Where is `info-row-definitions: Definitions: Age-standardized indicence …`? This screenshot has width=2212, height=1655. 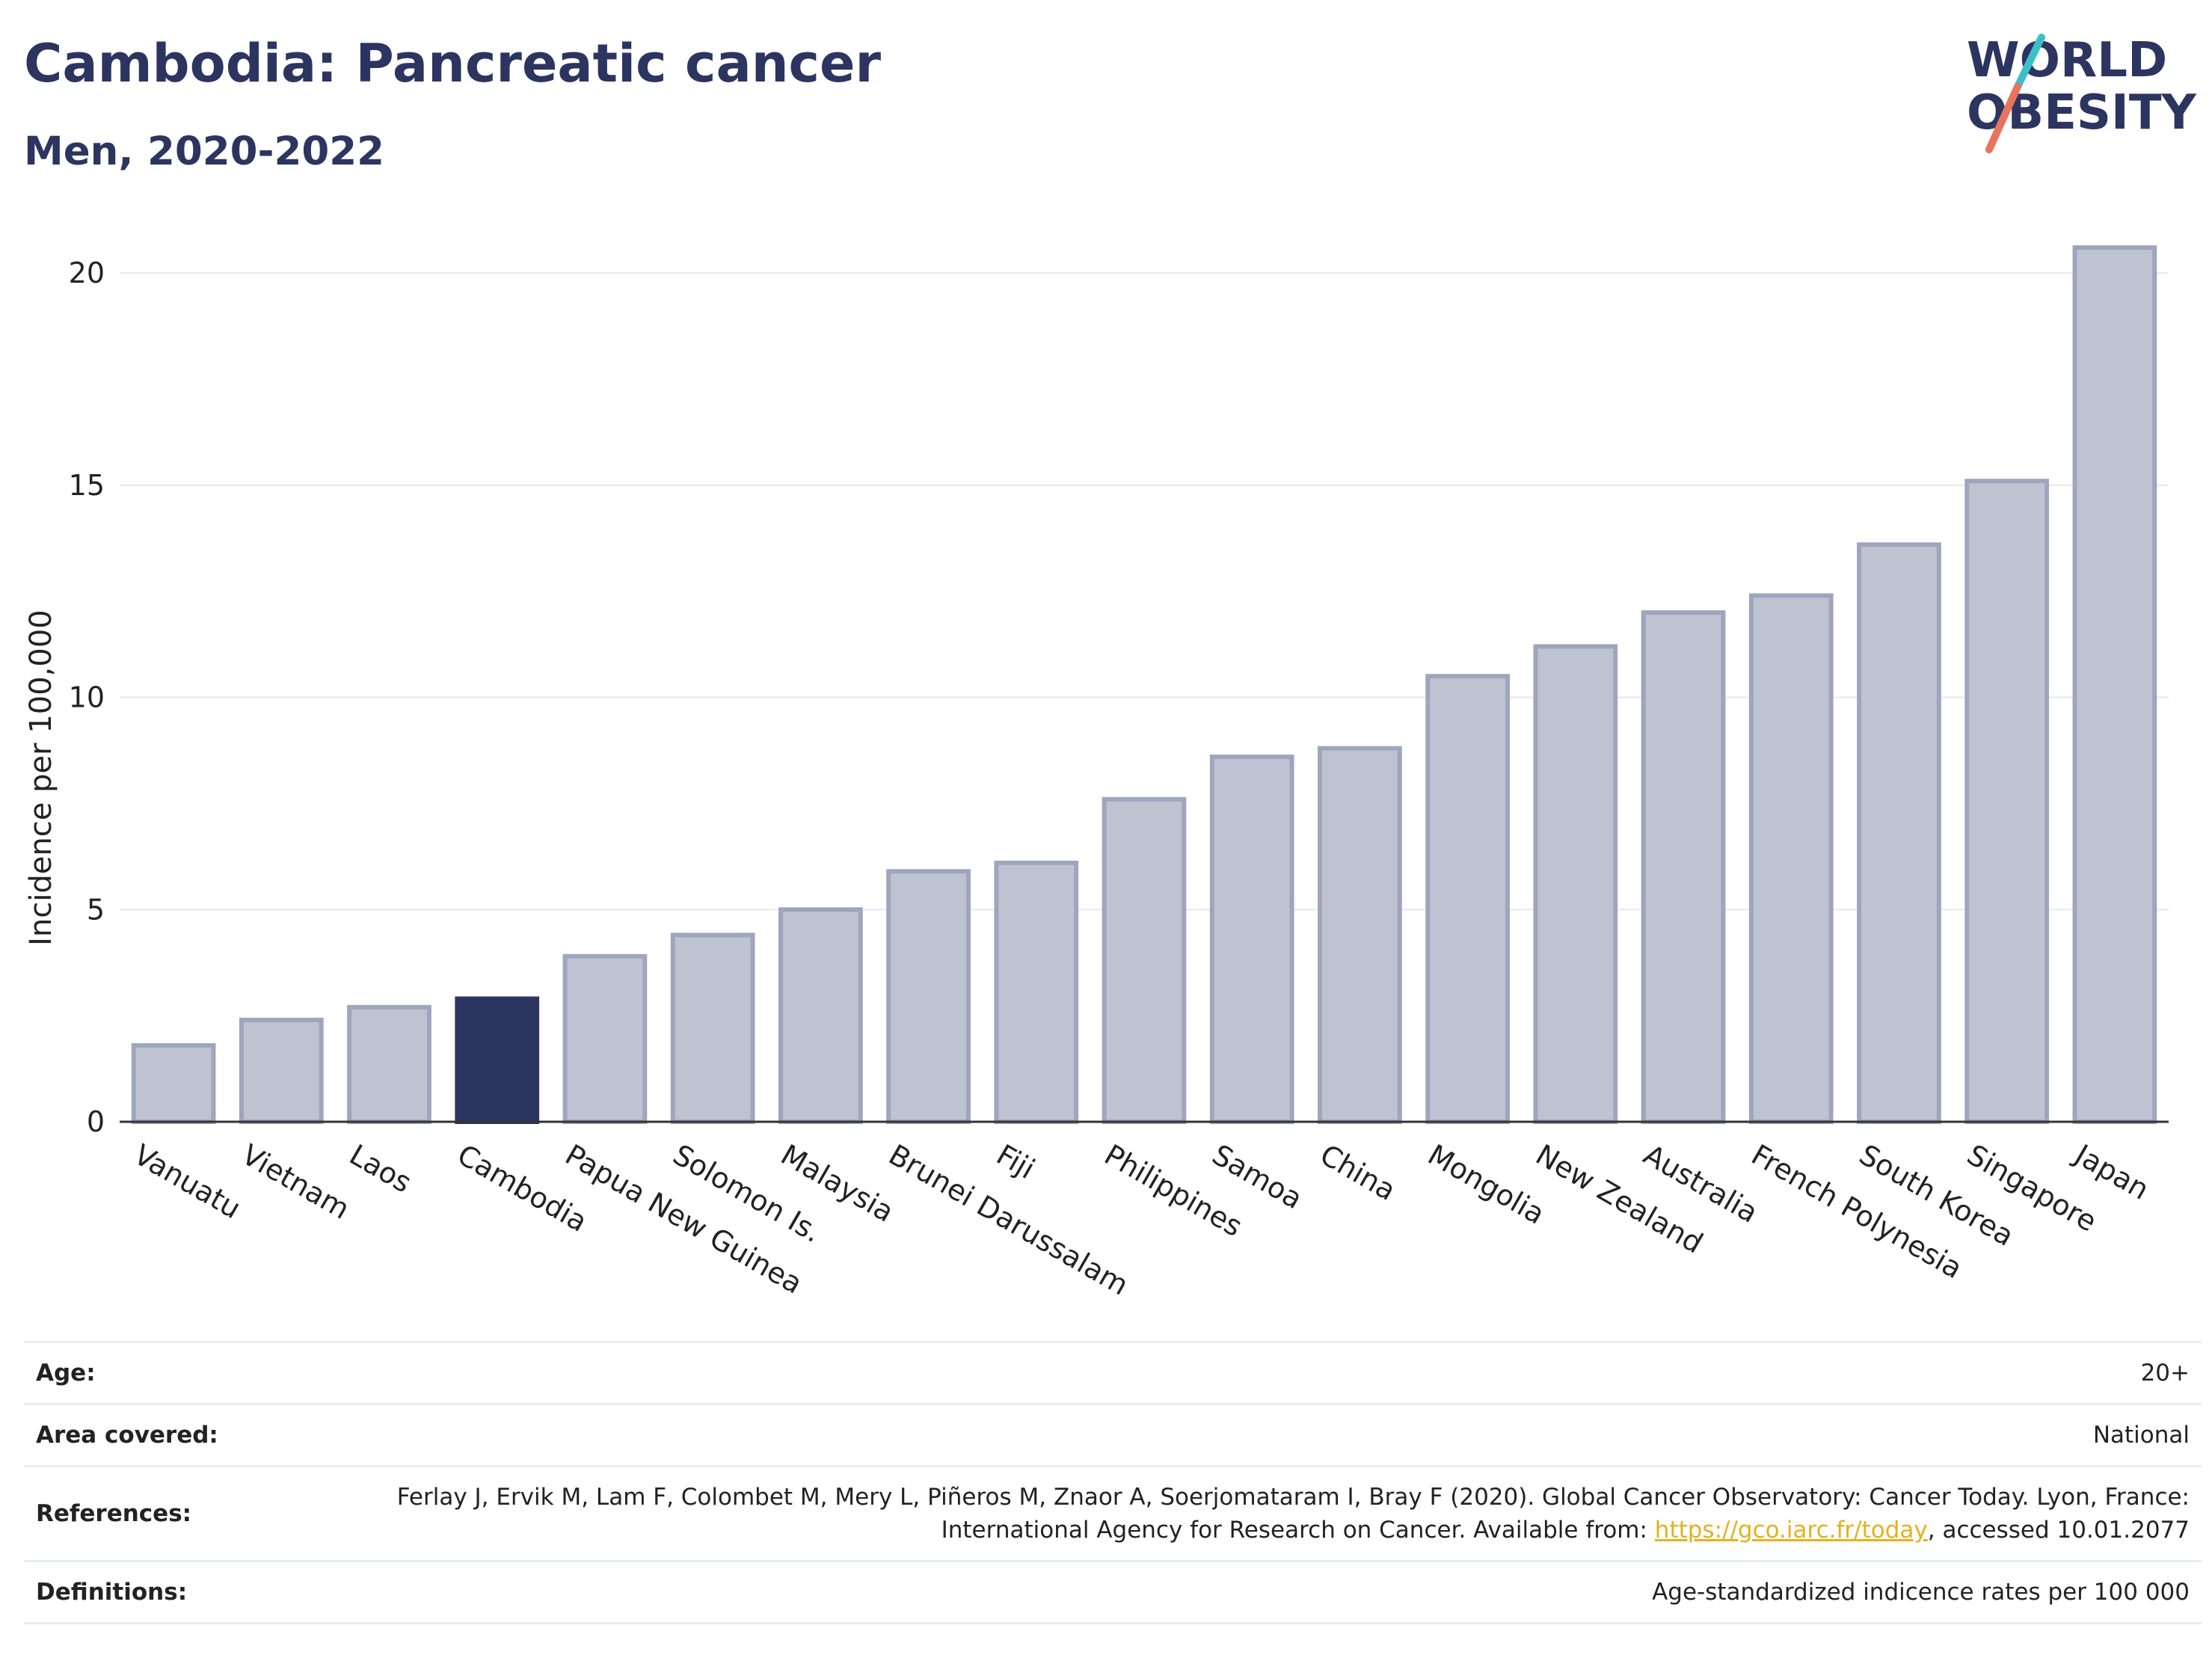
info-row-definitions: Definitions: Age-standardized indicence … is located at coordinates (1113, 1592).